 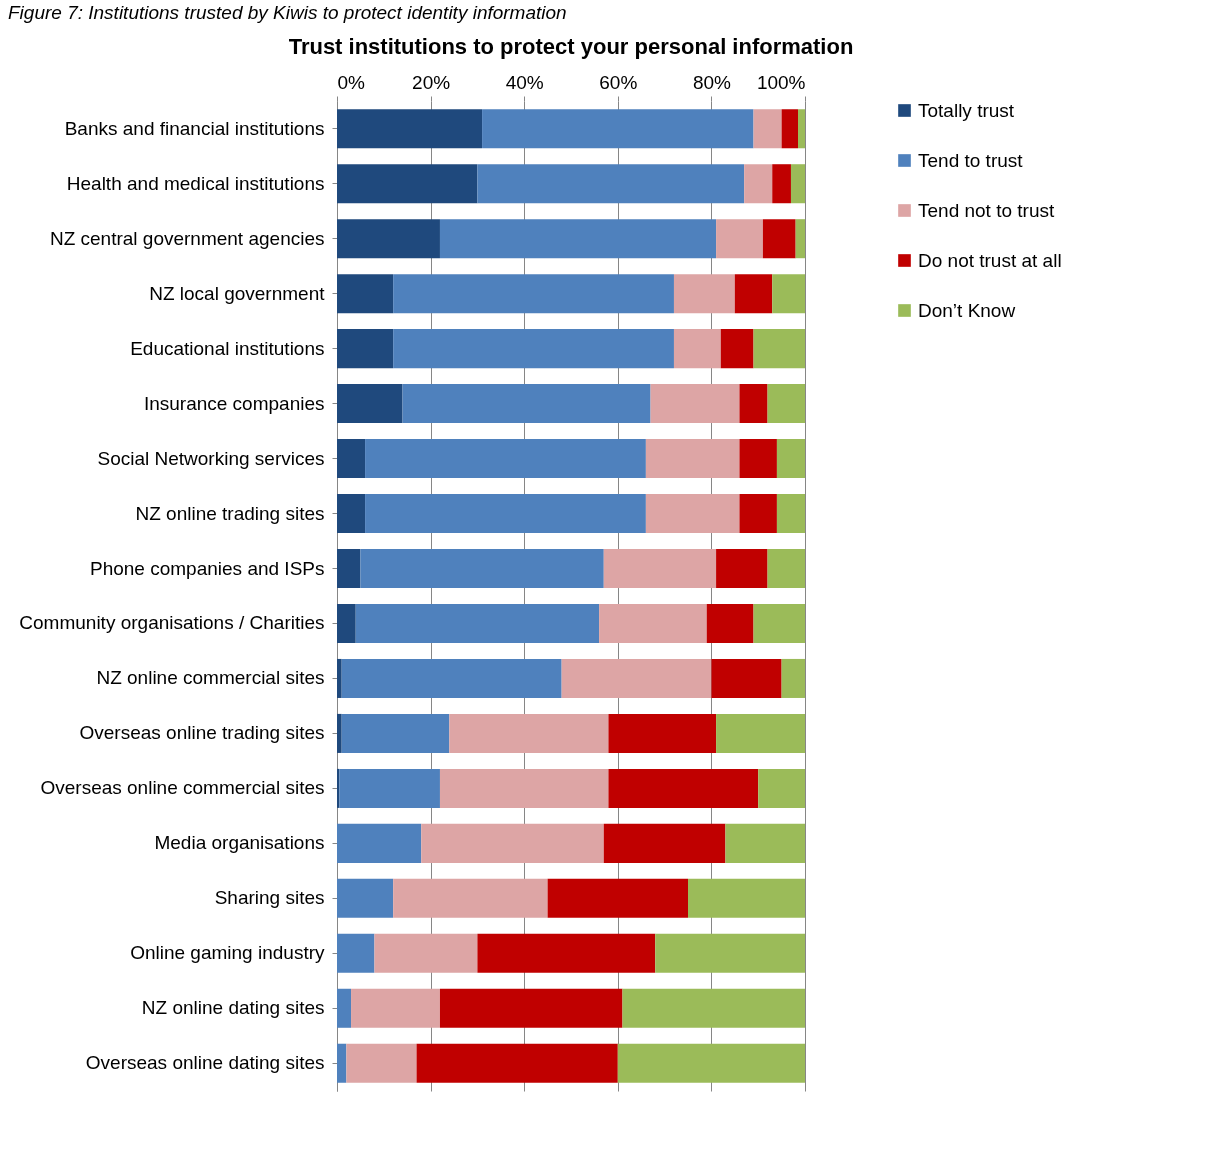 I want to click on y-tick-label: Overseas online dating sites, so click(x=205, y=1063).